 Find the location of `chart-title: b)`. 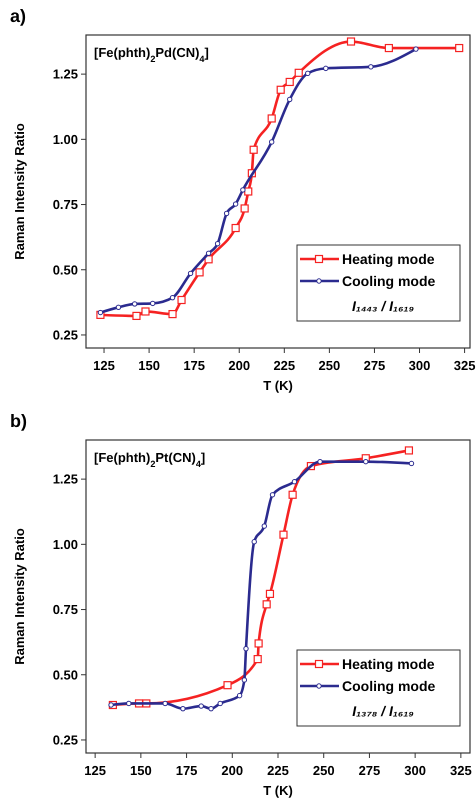

chart-title: b) is located at coordinates (18, 421).